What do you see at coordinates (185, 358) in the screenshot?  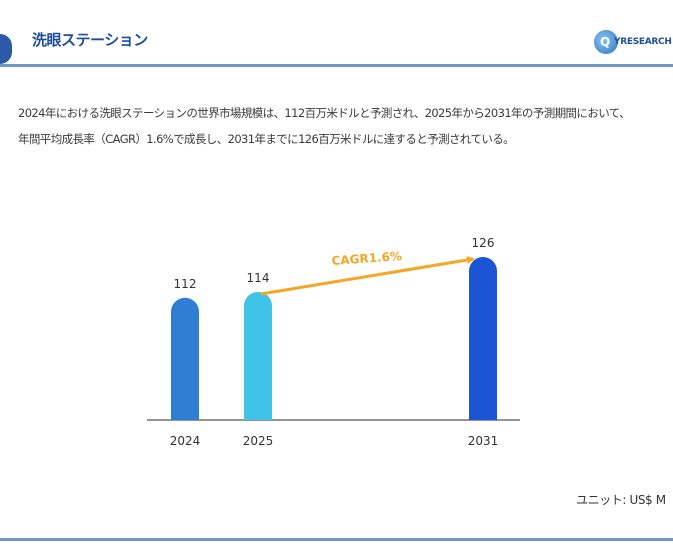 I see `bar-2024` at bounding box center [185, 358].